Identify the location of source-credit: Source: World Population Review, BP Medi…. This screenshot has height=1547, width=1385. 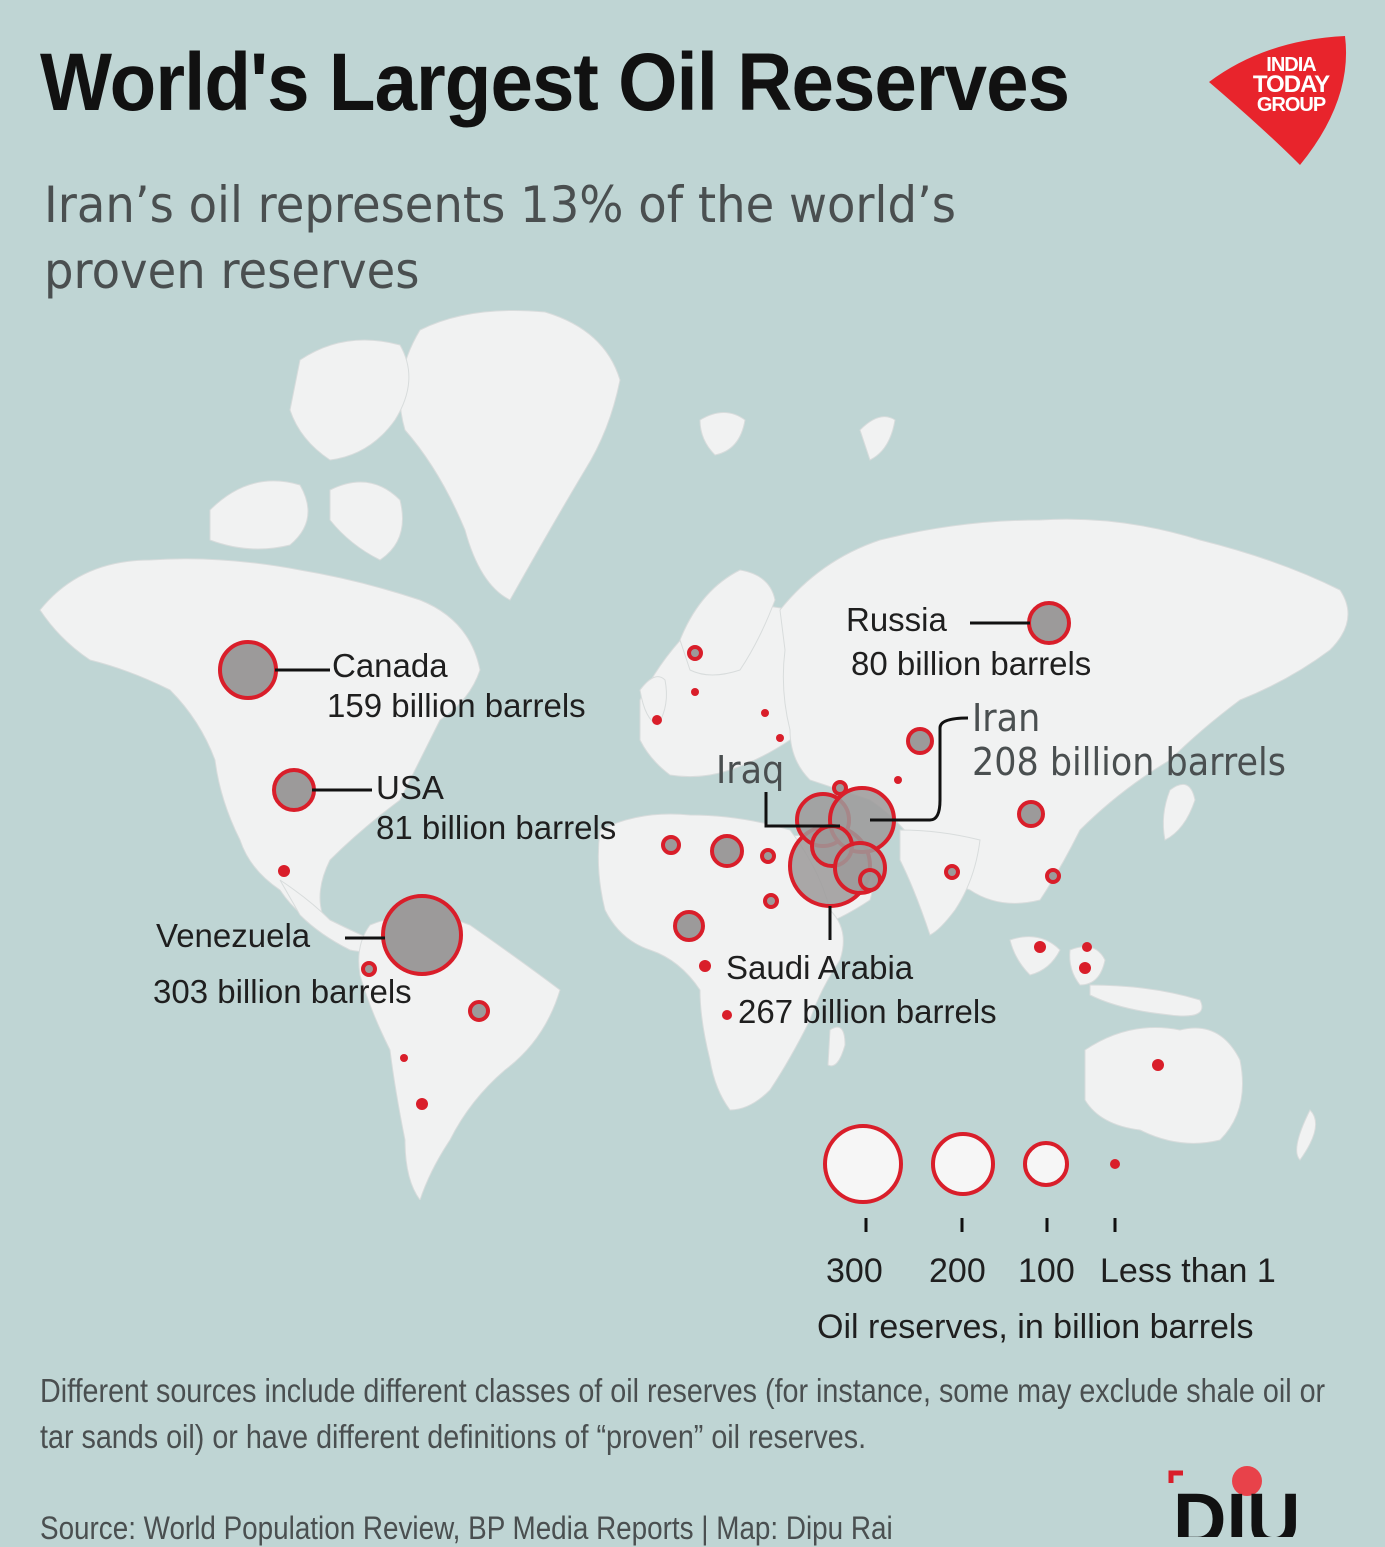
(466, 1528).